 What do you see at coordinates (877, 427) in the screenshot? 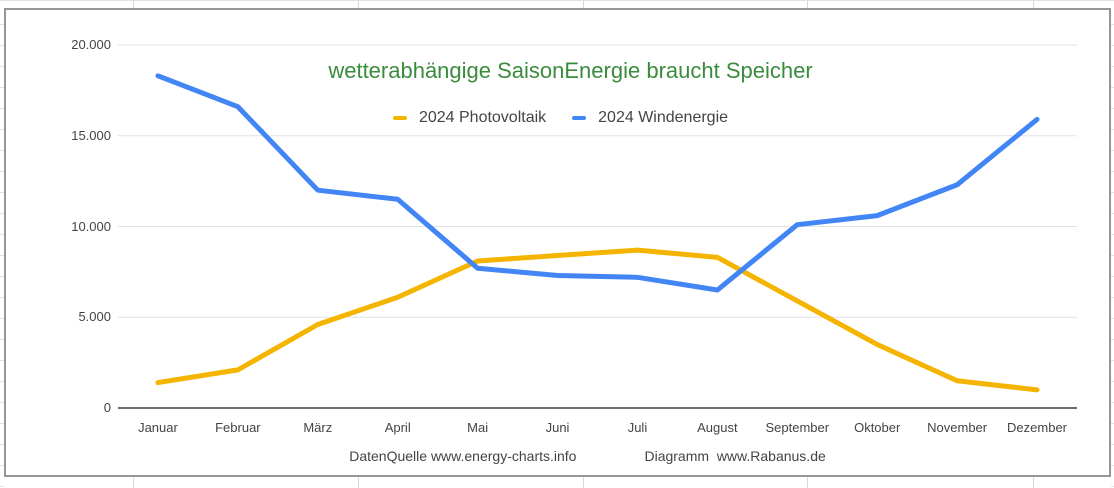
I see `x-tick-label: Oktober` at bounding box center [877, 427].